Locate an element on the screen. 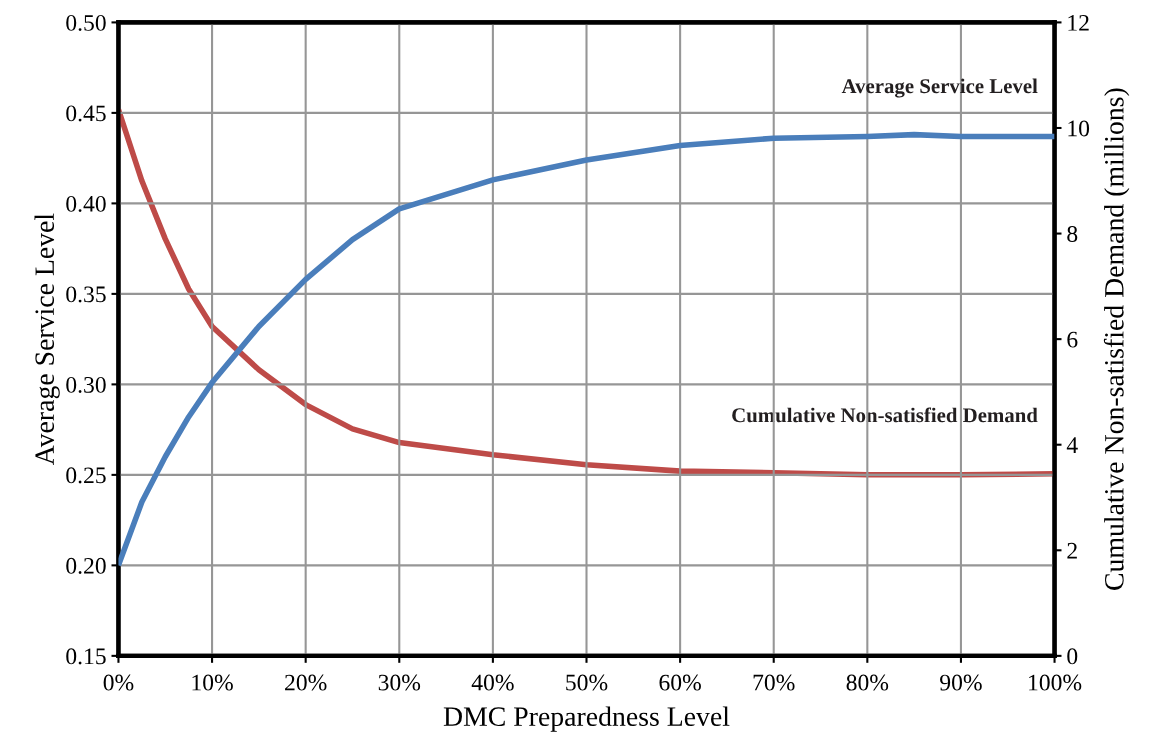  x-tick-label: 30% is located at coordinates (399, 682).